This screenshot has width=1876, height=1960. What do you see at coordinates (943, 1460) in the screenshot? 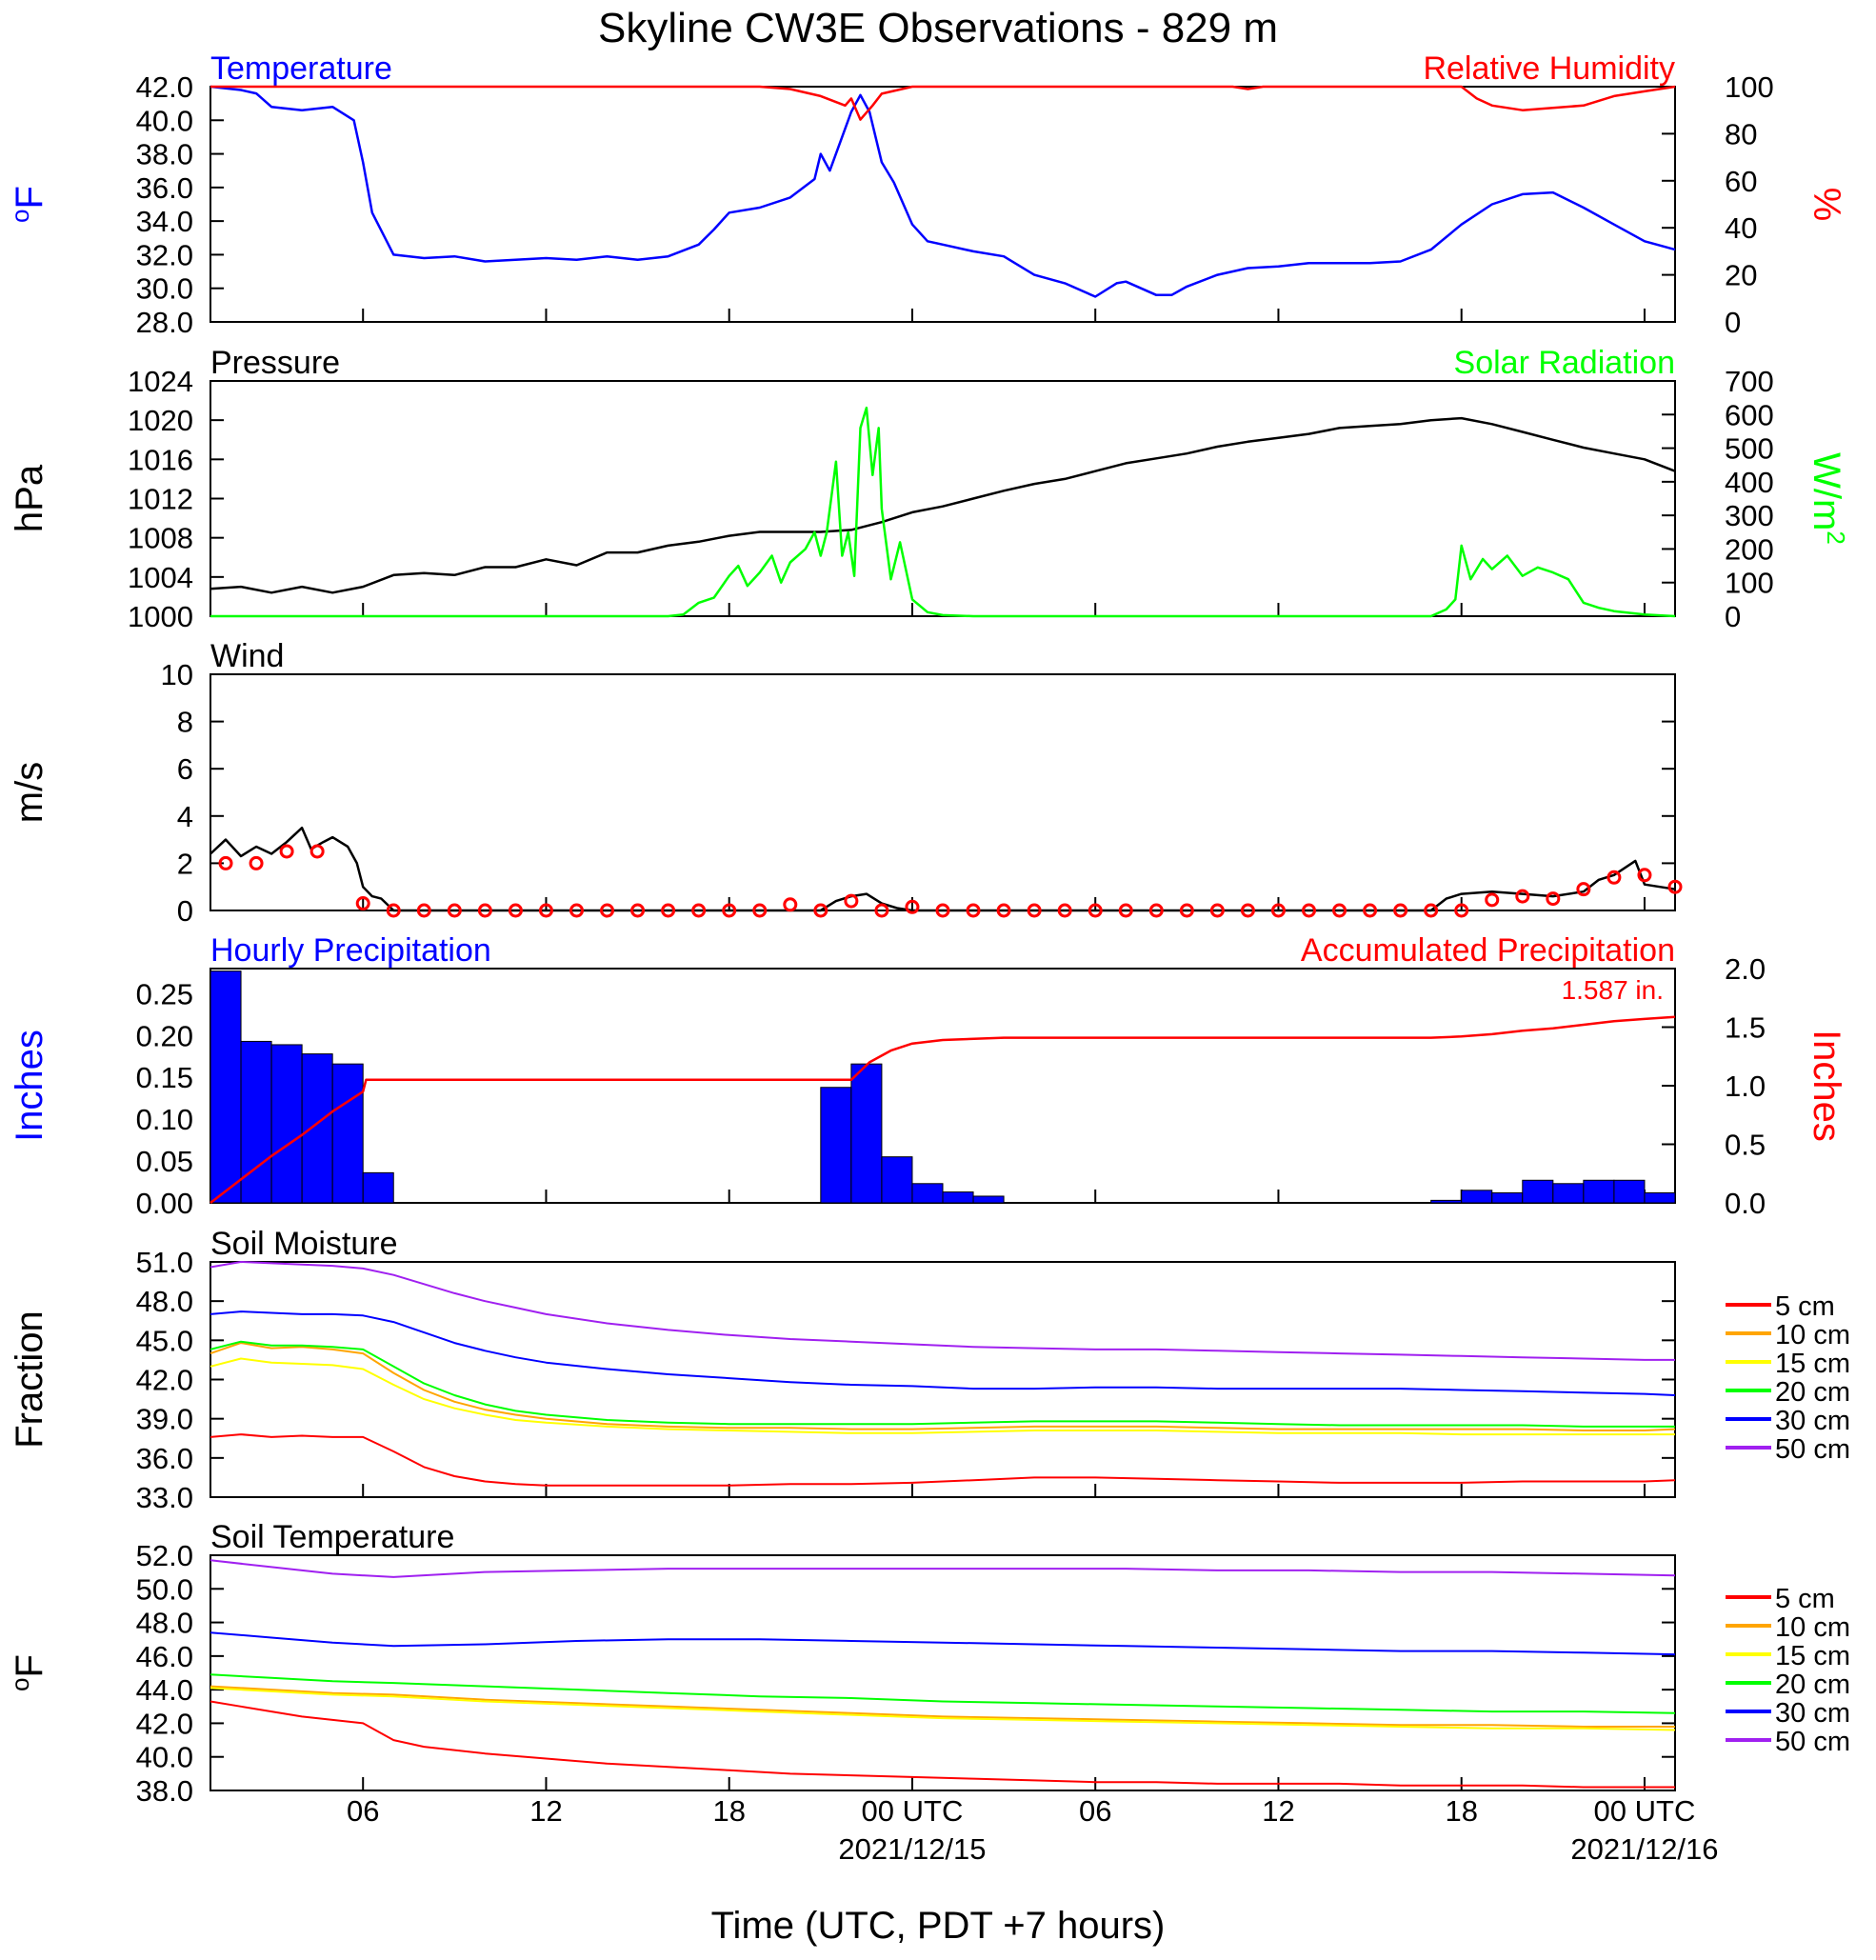
I see `series-line-5-cm` at bounding box center [943, 1460].